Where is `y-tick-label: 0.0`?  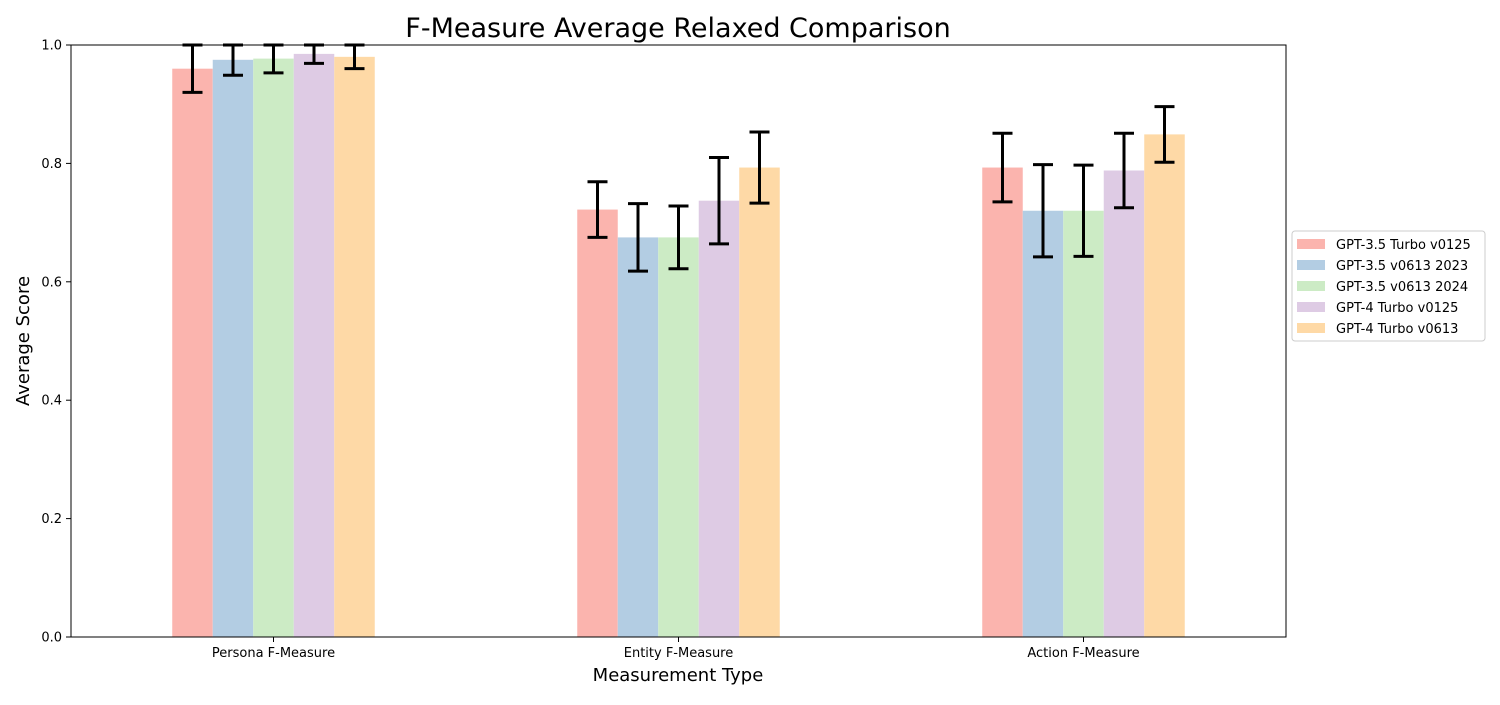 y-tick-label: 0.0 is located at coordinates (51, 638).